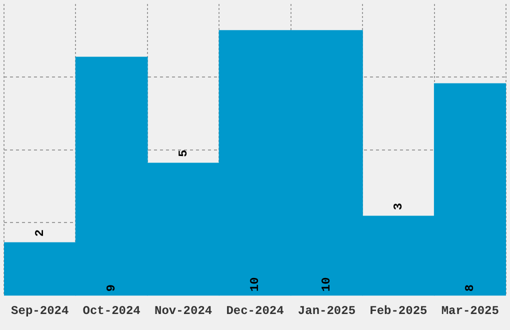 This screenshot has width=510, height=330. What do you see at coordinates (255, 311) in the screenshot?
I see `x-tick-label: Dec-2024` at bounding box center [255, 311].